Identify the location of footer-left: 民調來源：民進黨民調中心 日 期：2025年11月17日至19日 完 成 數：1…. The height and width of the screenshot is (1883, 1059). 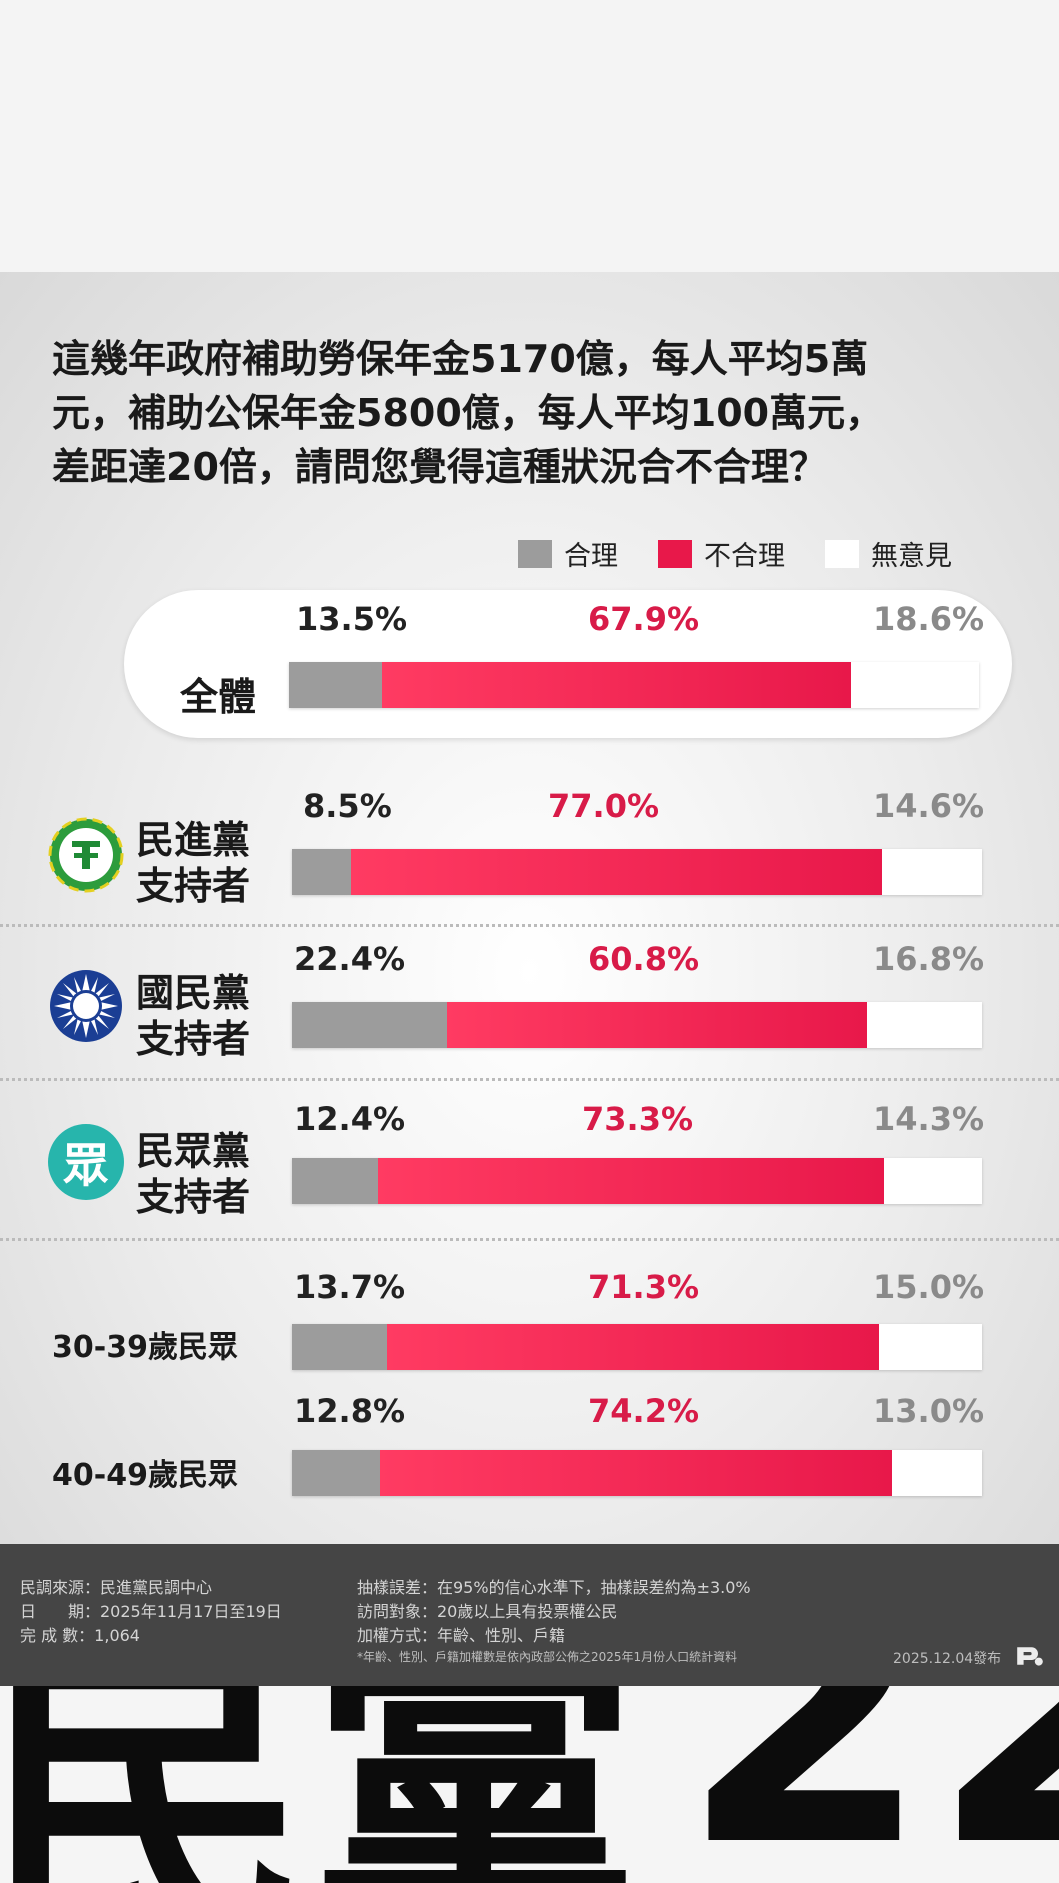
(151, 1612).